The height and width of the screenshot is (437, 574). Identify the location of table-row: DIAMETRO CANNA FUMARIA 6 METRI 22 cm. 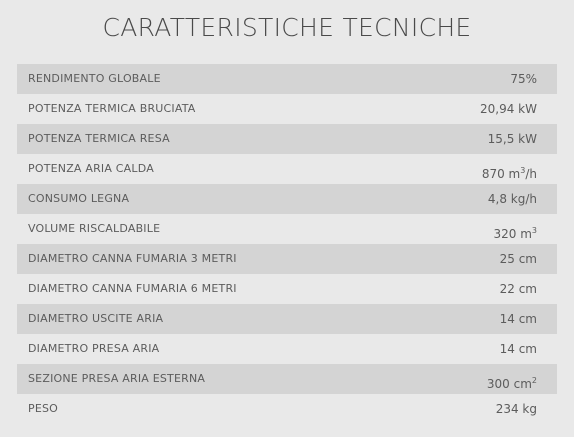
(287, 289).